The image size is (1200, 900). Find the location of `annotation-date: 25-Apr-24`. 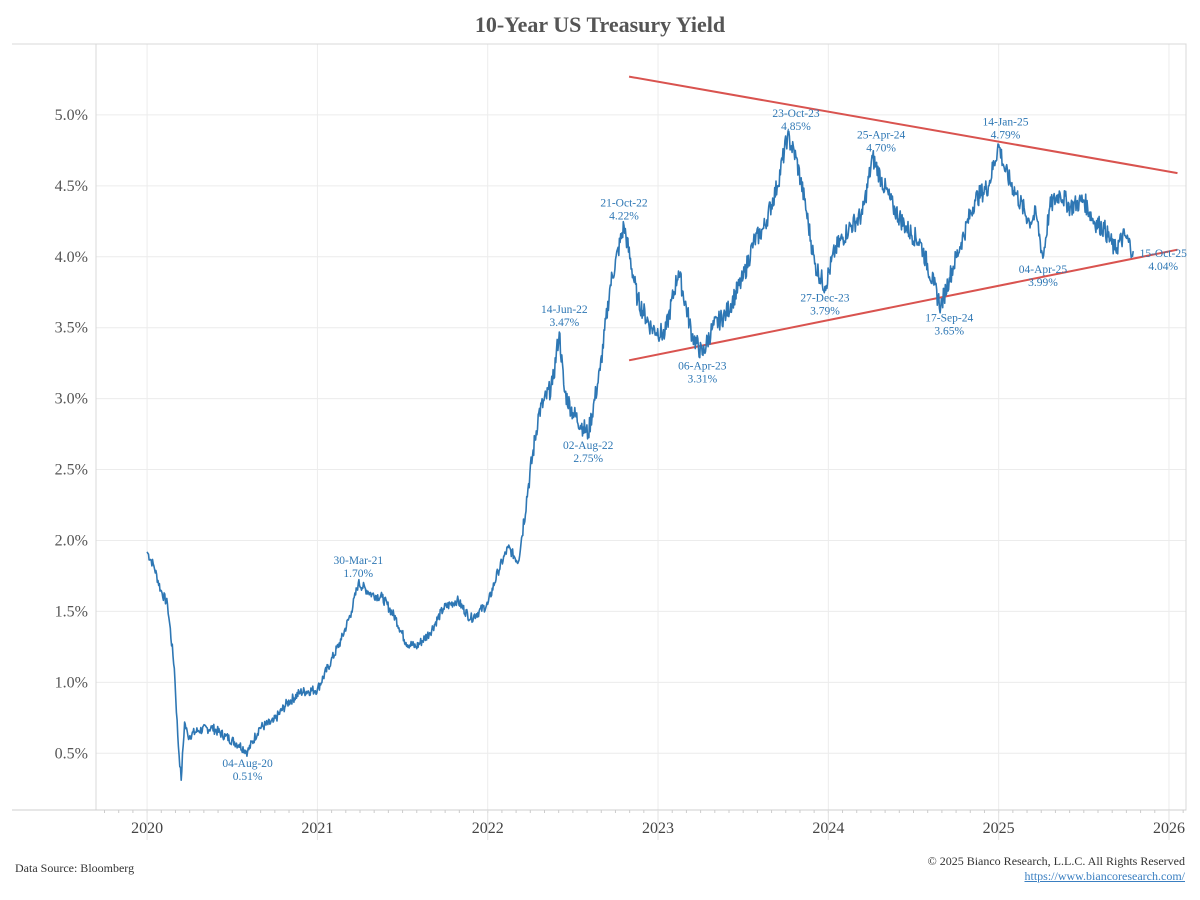

annotation-date: 25-Apr-24 is located at coordinates (881, 135).